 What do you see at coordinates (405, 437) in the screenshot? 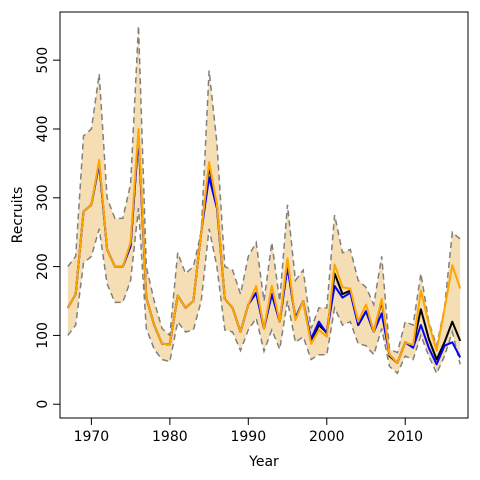
I see `x-tick-label: 2010` at bounding box center [405, 437].